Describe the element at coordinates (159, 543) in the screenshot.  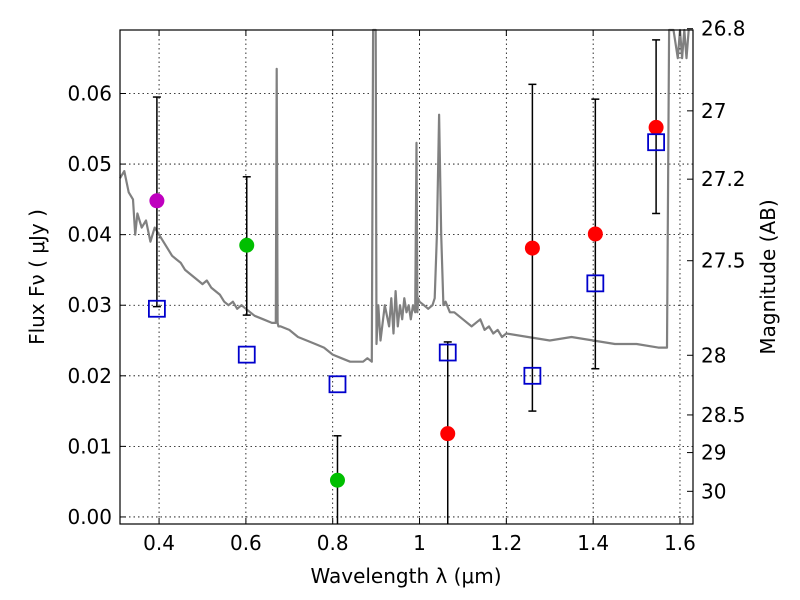
I see `x-tick-label: 0.4` at that location.